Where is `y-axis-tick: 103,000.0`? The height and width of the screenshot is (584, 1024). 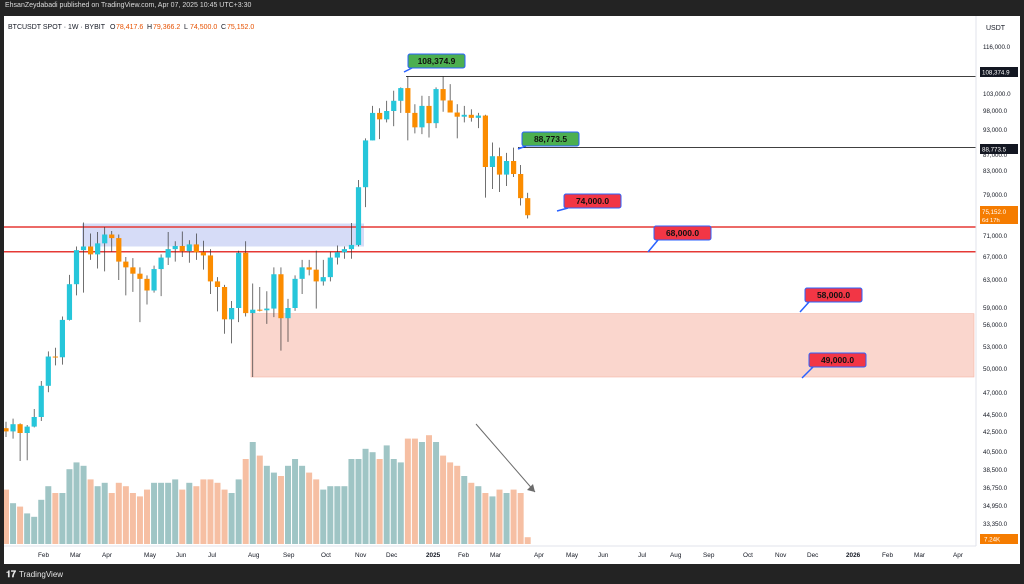
y-axis-tick: 103,000.0 is located at coordinates (997, 94).